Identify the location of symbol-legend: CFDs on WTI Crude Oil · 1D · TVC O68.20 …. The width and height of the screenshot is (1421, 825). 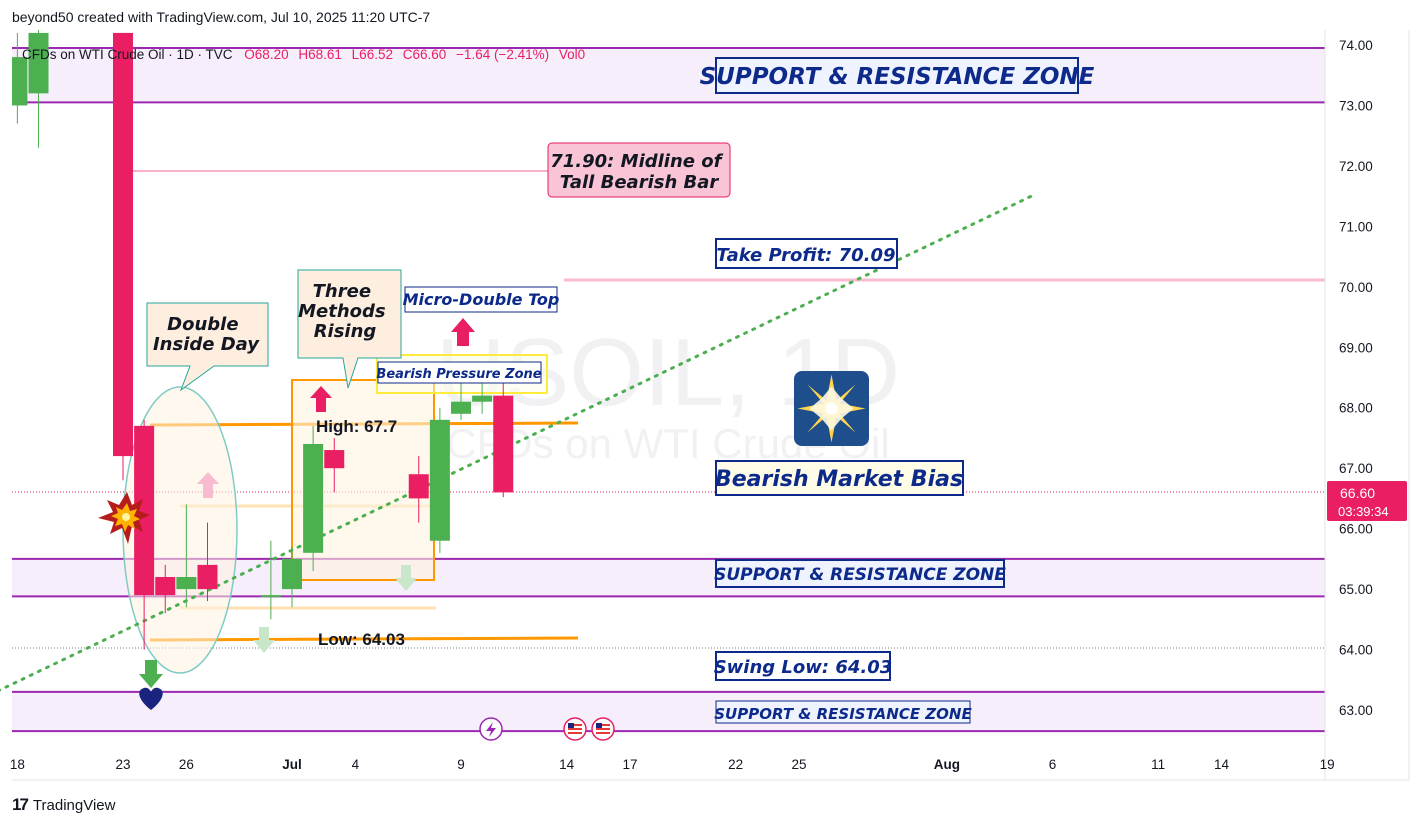
(303, 54).